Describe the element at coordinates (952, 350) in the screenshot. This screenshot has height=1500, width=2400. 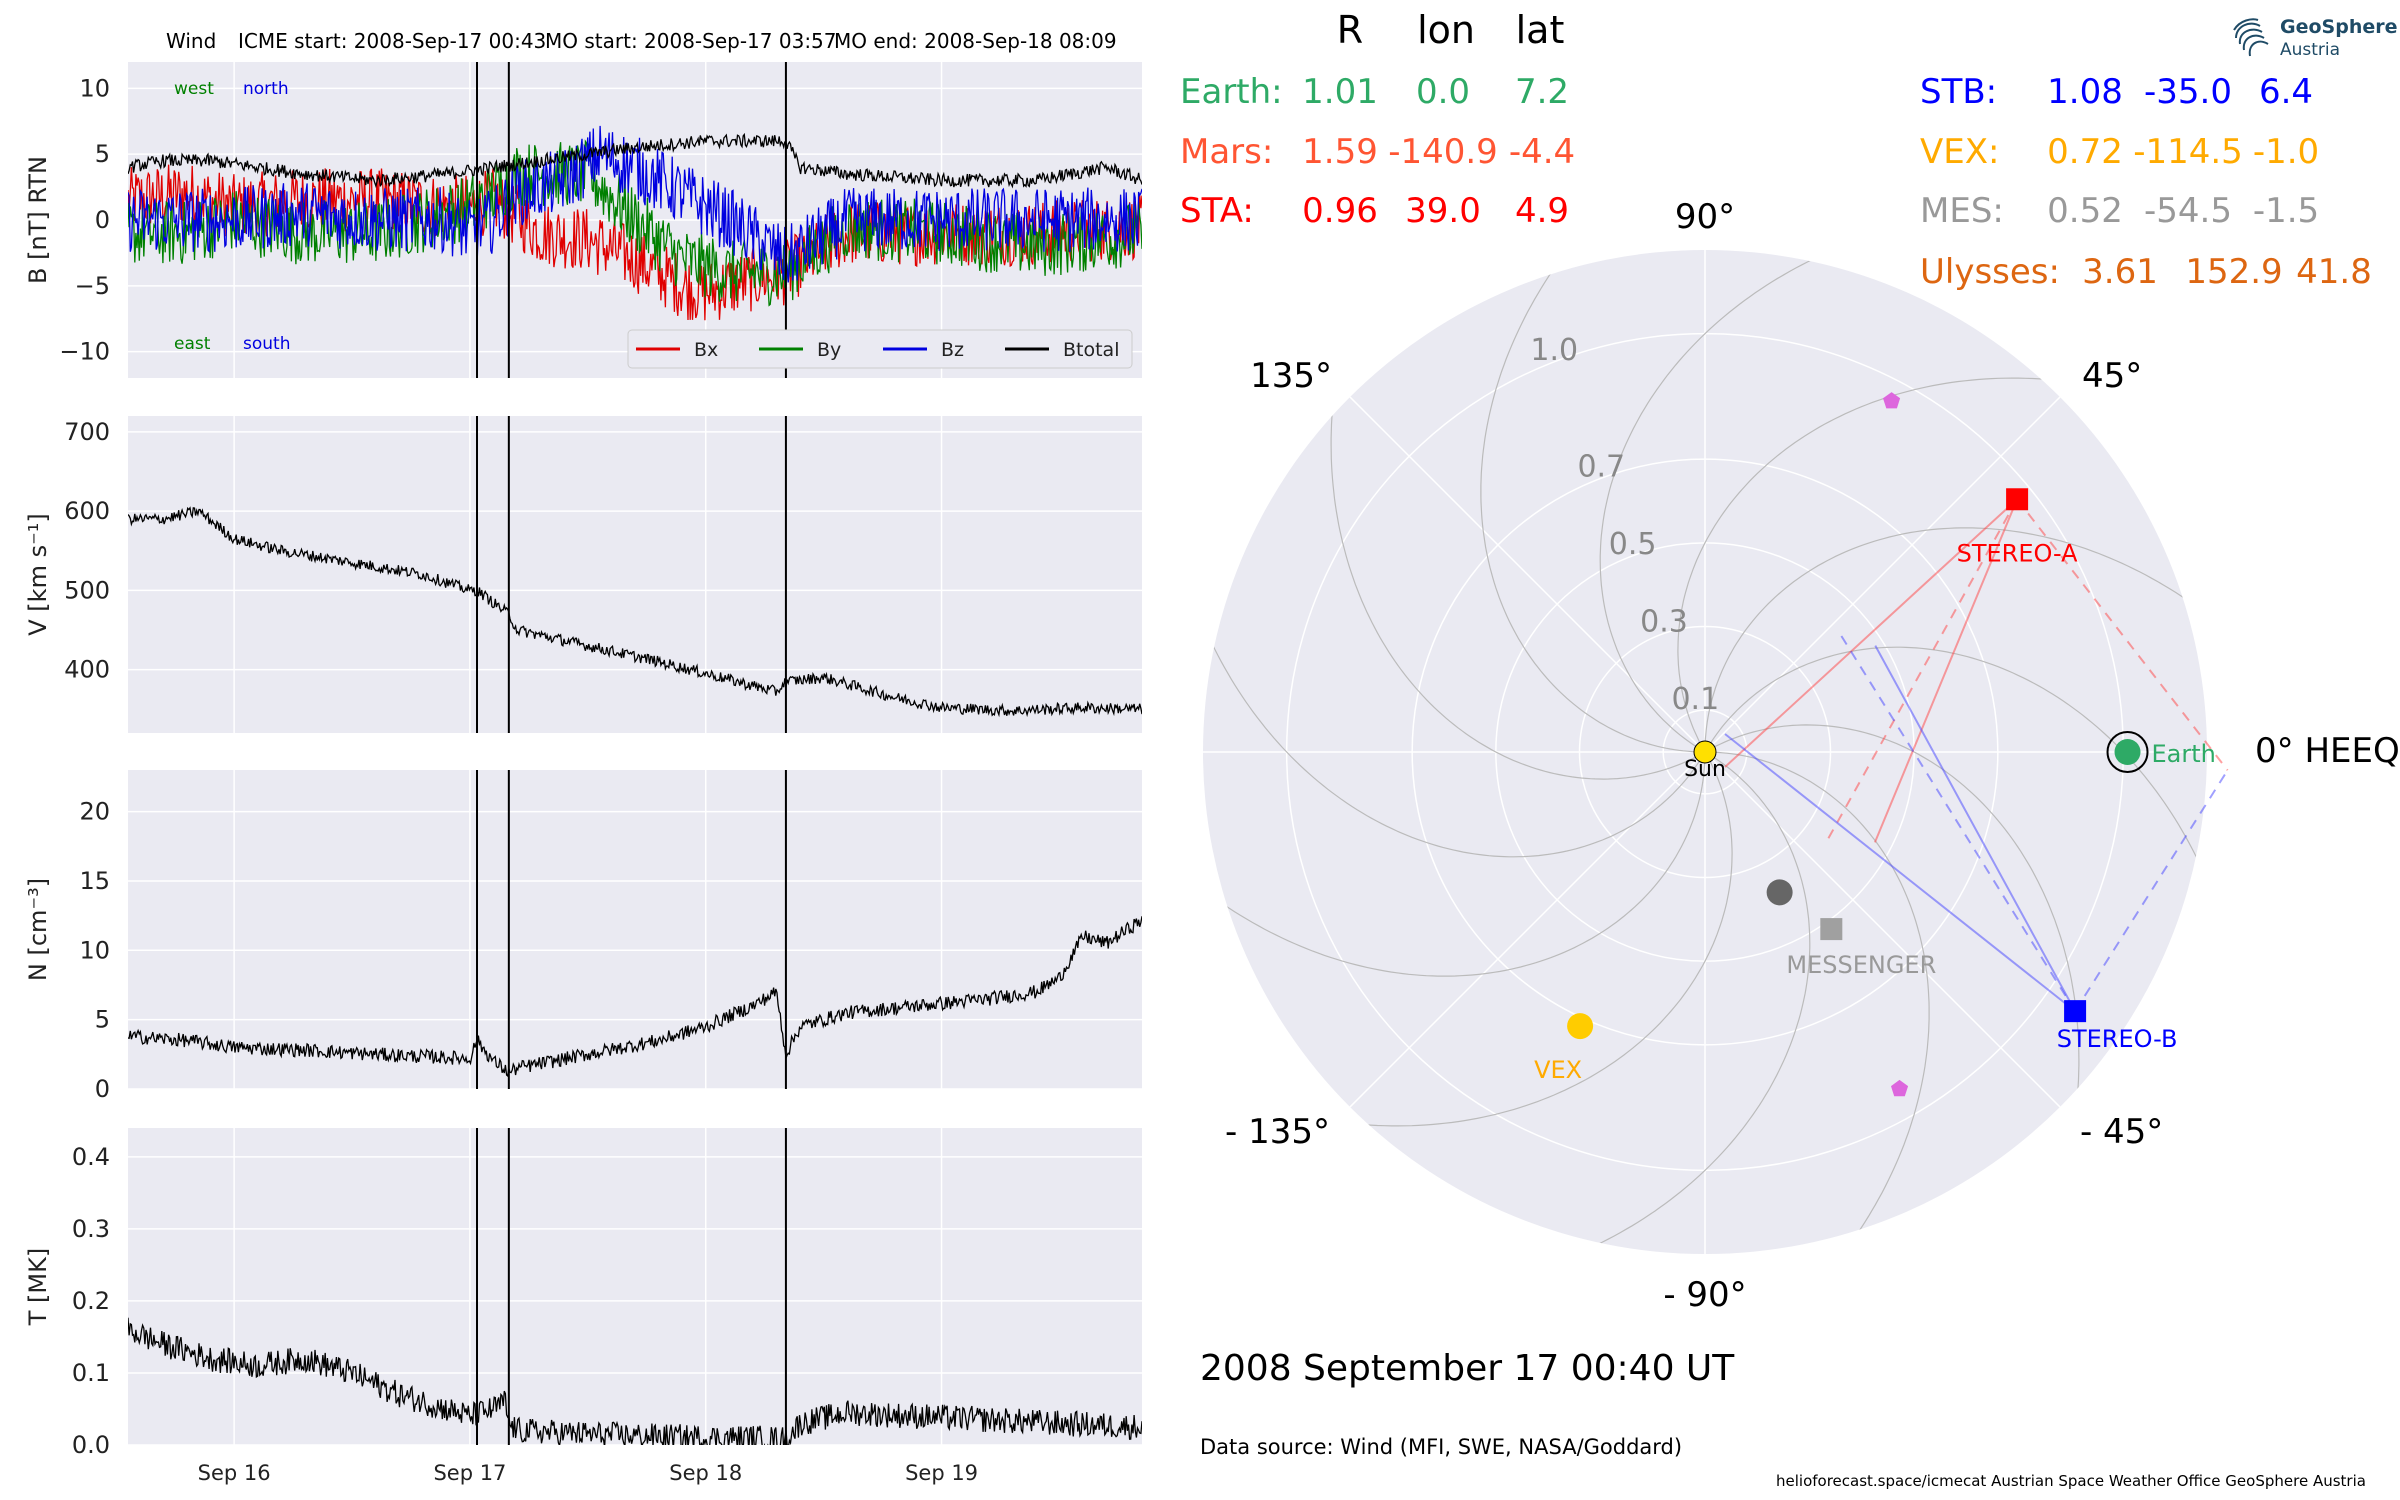
I see `legend-label: Bz` at that location.